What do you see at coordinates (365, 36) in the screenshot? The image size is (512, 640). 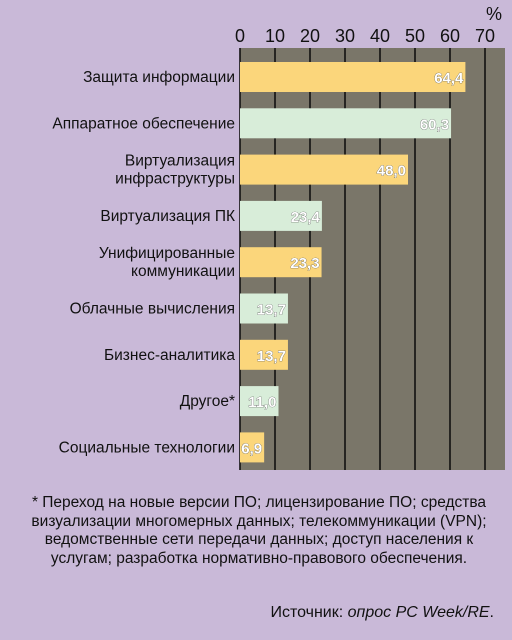 I see `x-axis-ticks: 0 10 20 30 40 50 60 70` at bounding box center [365, 36].